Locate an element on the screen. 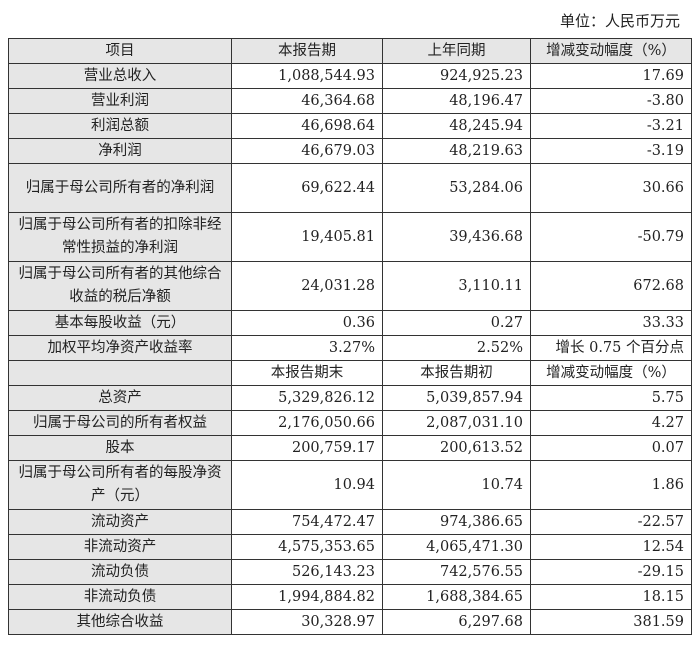  table-row: 基本每股收益（元） 0.36 0.27 33.33 is located at coordinates (350, 323).